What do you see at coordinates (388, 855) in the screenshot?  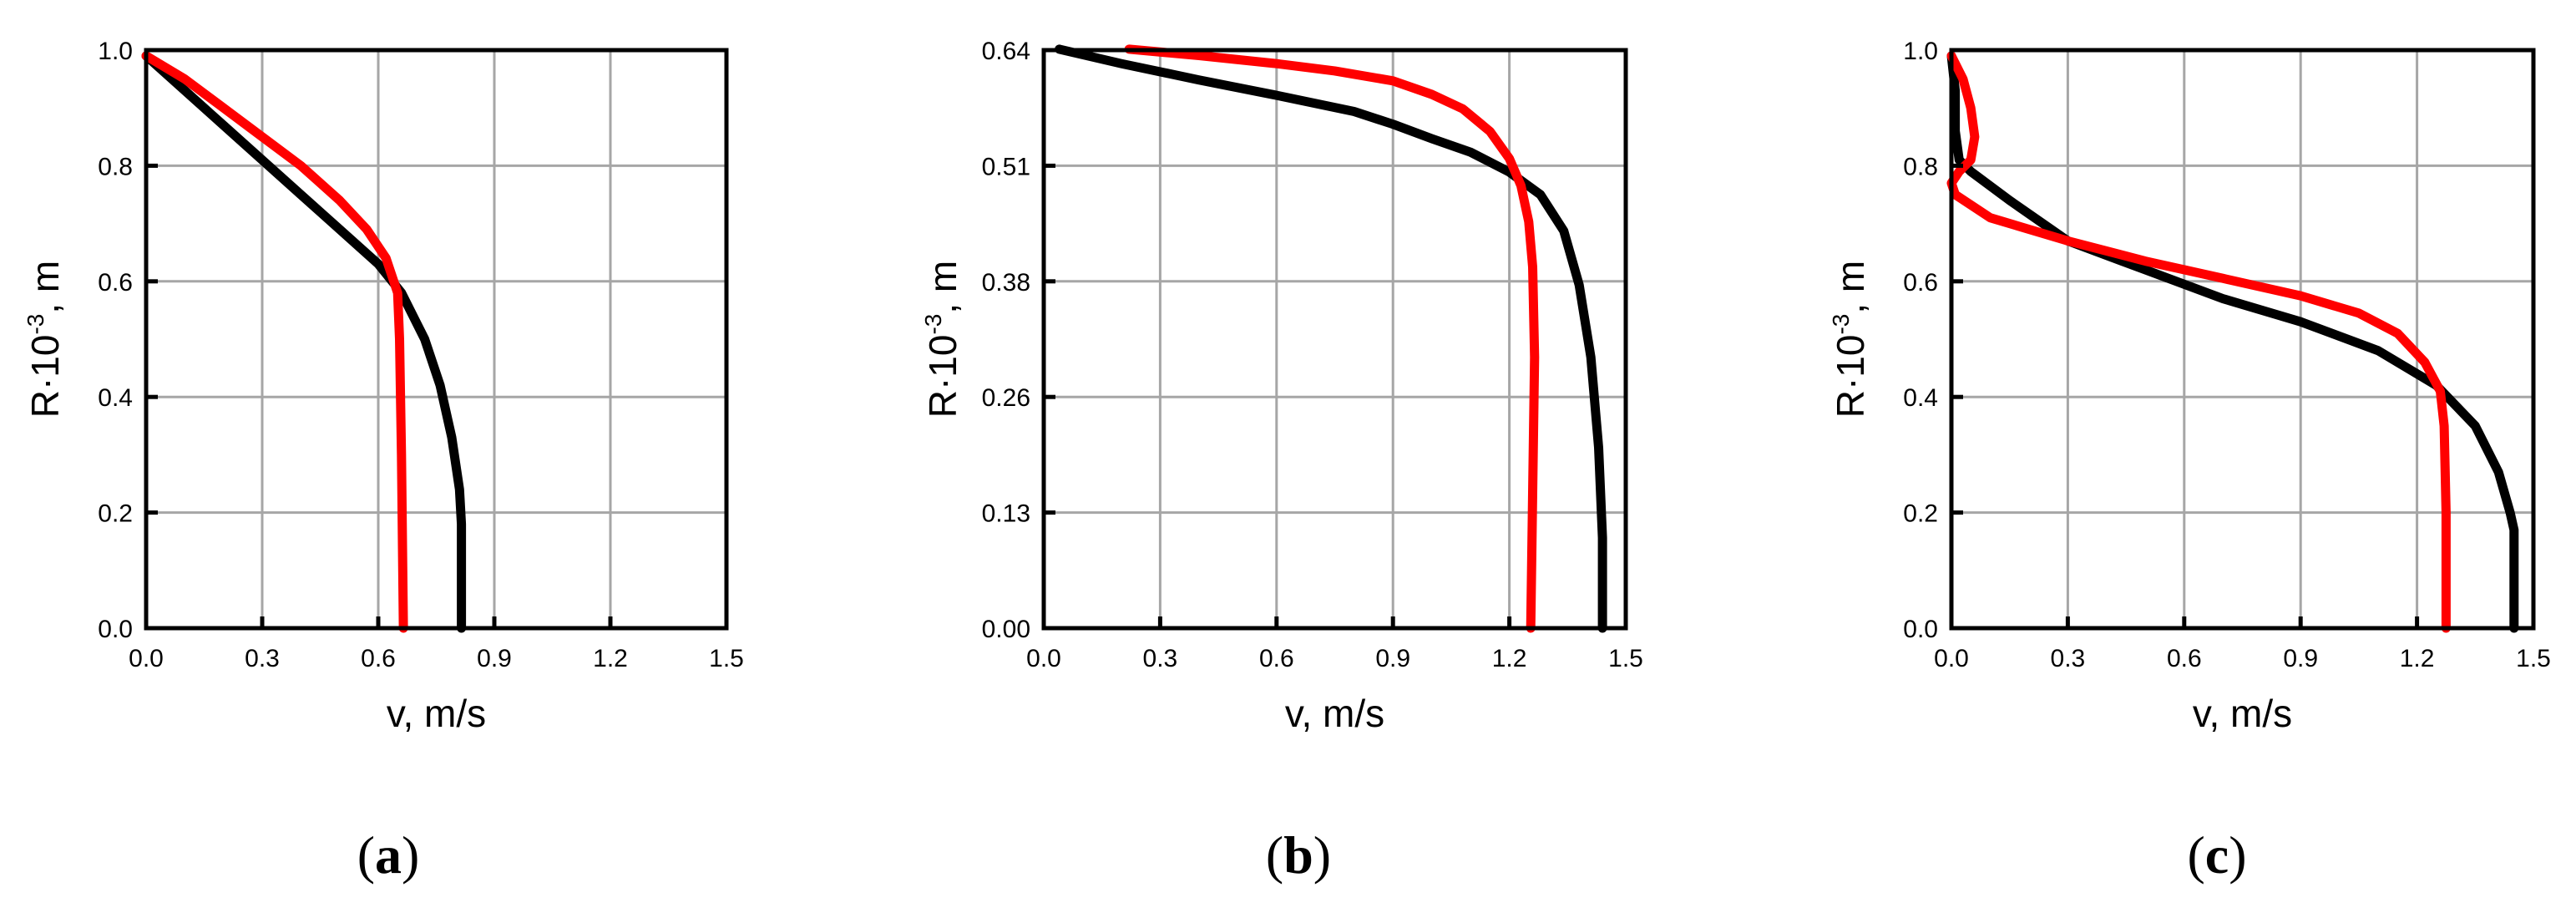 I see `panel-caption: (a)` at bounding box center [388, 855].